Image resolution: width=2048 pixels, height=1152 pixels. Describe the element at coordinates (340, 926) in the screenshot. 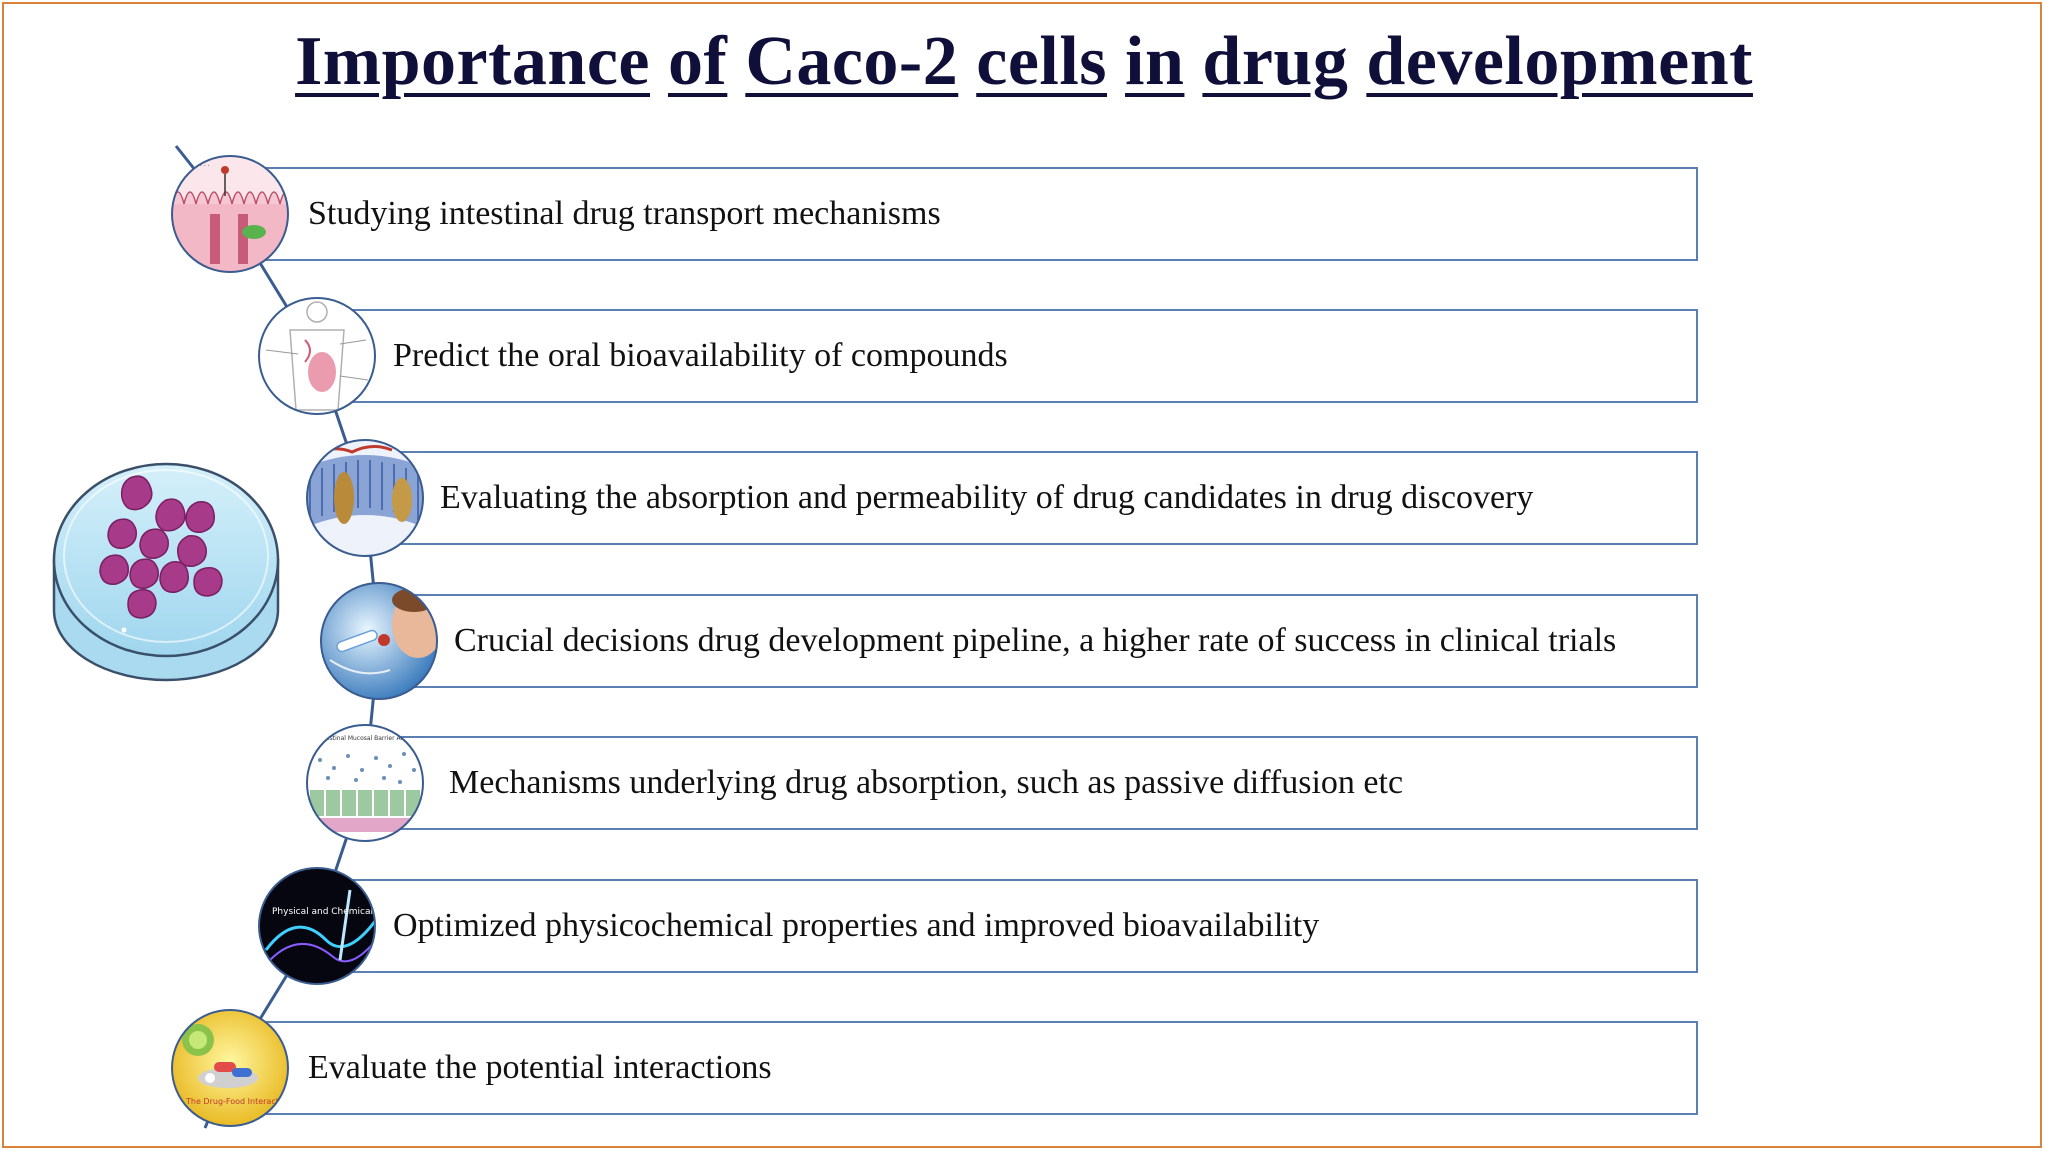

I see `physicochemical-icon: Physical and Chemical Properties` at that location.